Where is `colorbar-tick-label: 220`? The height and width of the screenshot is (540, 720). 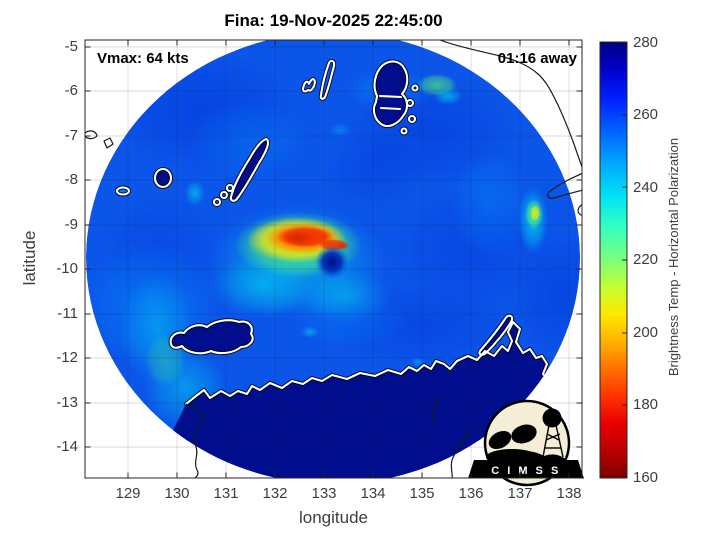 colorbar-tick-label: 220 is located at coordinates (646, 259).